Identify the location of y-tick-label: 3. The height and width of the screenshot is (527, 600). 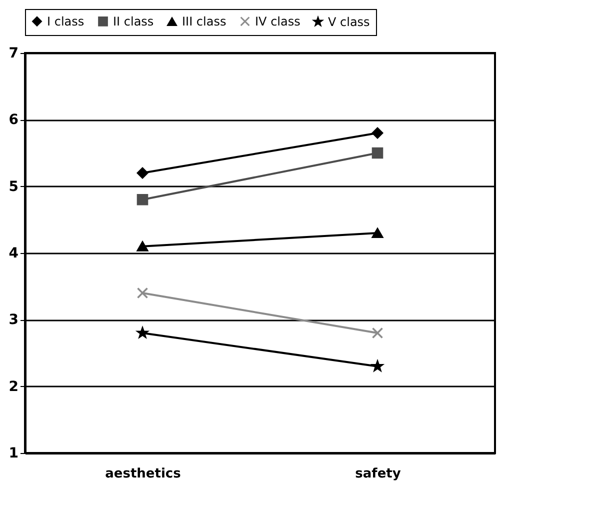
(13, 320).